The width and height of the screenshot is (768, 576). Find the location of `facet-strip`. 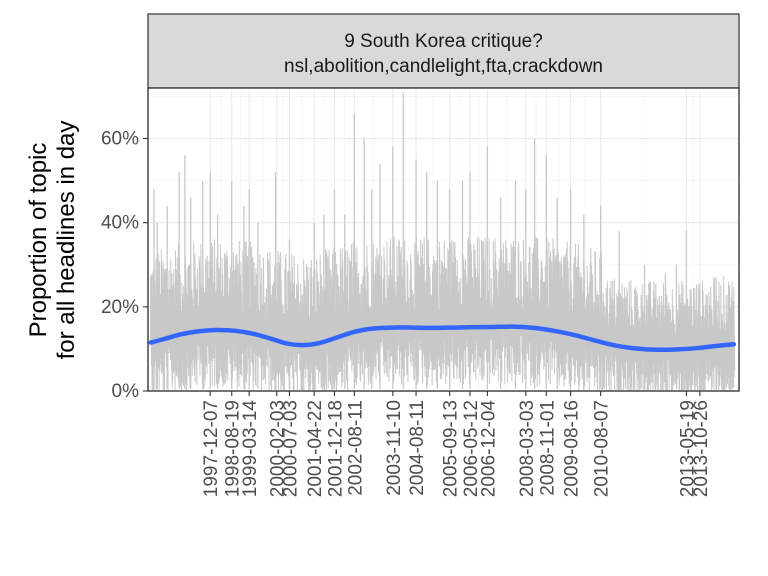

facet-strip is located at coordinates (443, 51).